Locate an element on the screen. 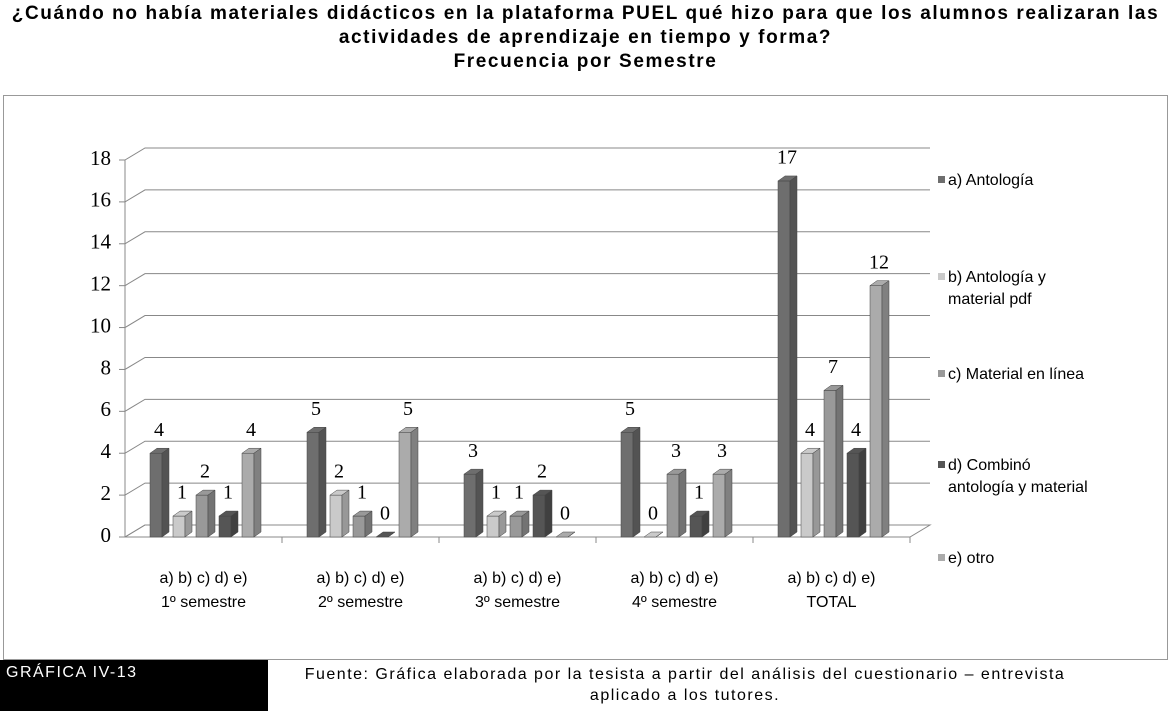 The height and width of the screenshot is (711, 1171). value-label: 7 is located at coordinates (833, 367).